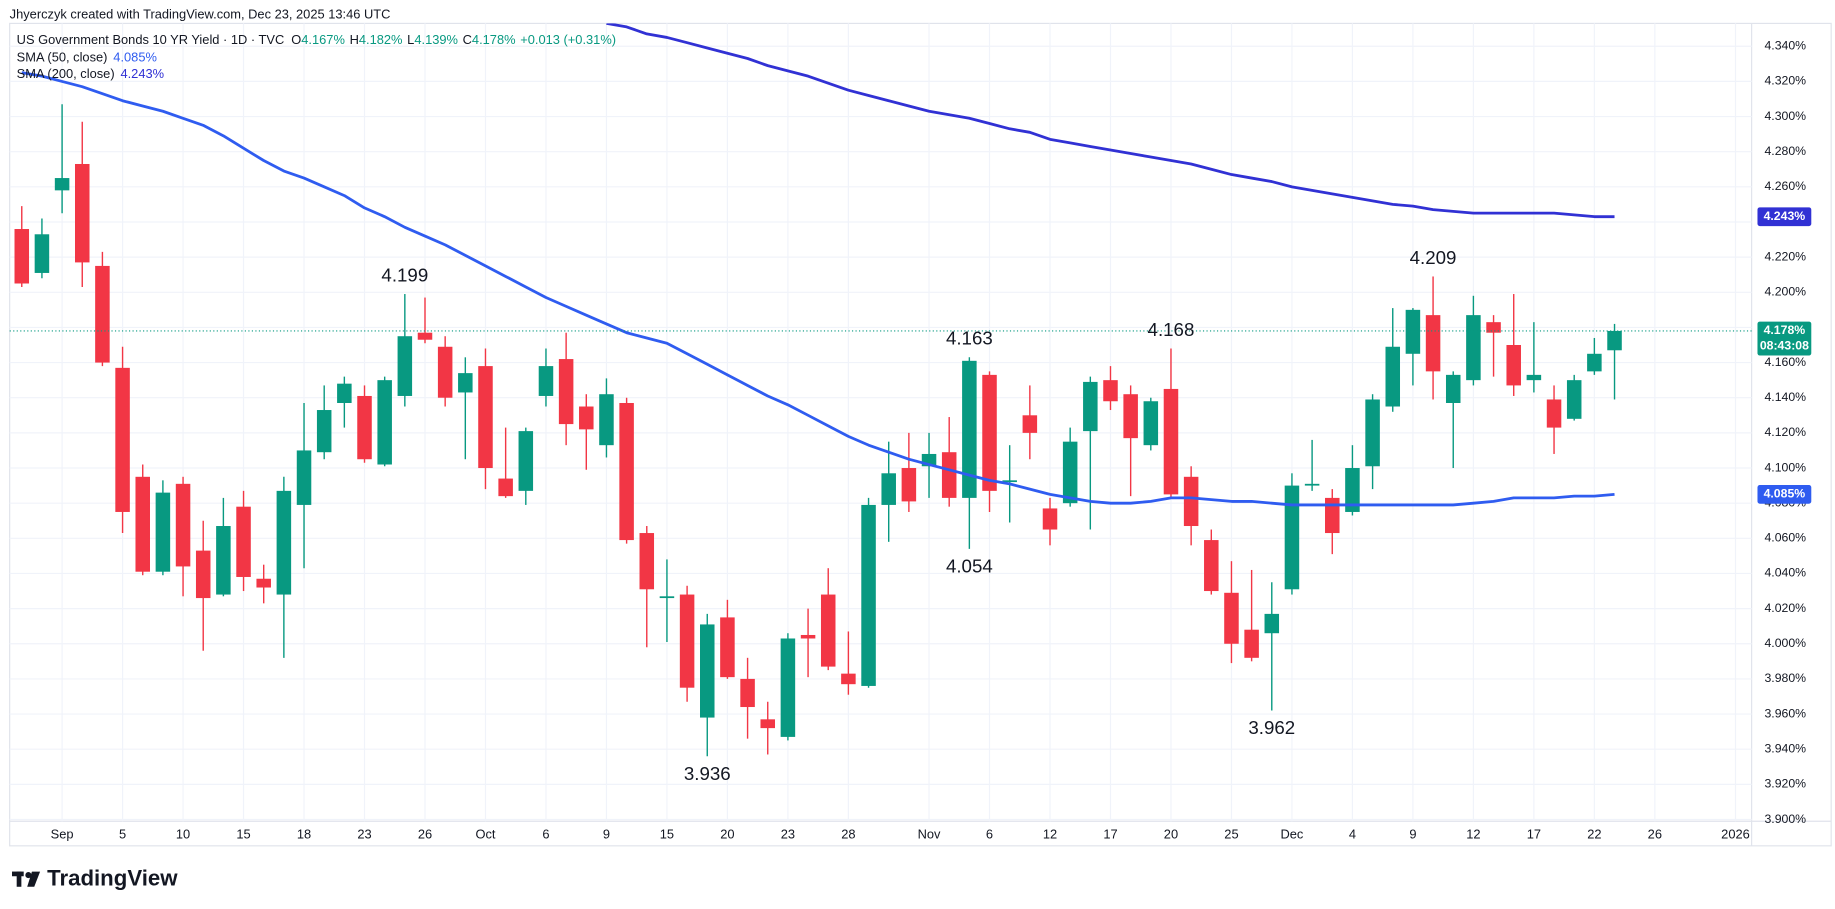 Image resolution: width=1835 pixels, height=909 pixels. Describe the element at coordinates (66, 73) in the screenshot. I see `legend-series-name: SMA (200, close)` at that location.